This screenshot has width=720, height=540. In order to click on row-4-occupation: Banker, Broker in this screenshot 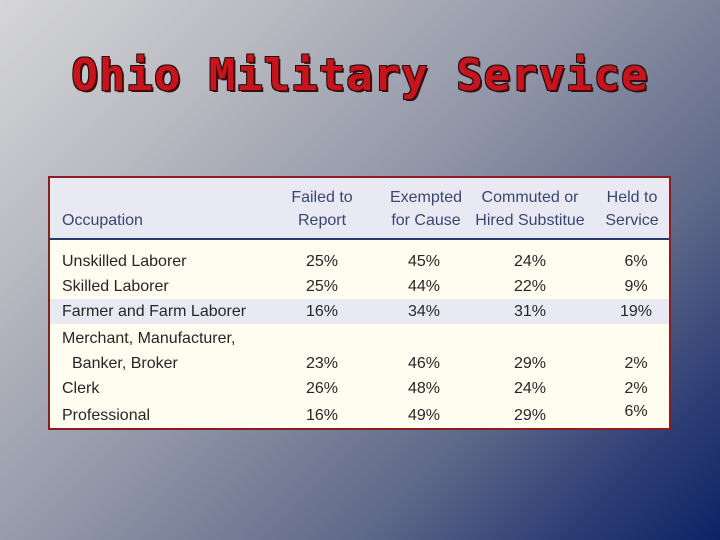, I will do `click(125, 363)`.